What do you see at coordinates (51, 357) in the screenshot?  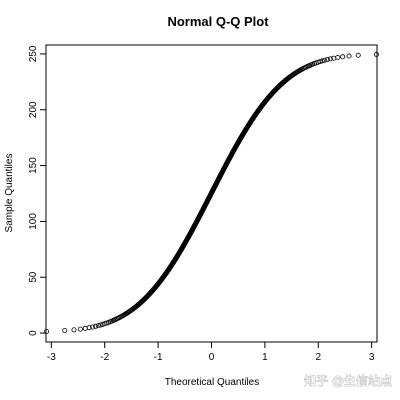 I see `x-tick-label: -3` at bounding box center [51, 357].